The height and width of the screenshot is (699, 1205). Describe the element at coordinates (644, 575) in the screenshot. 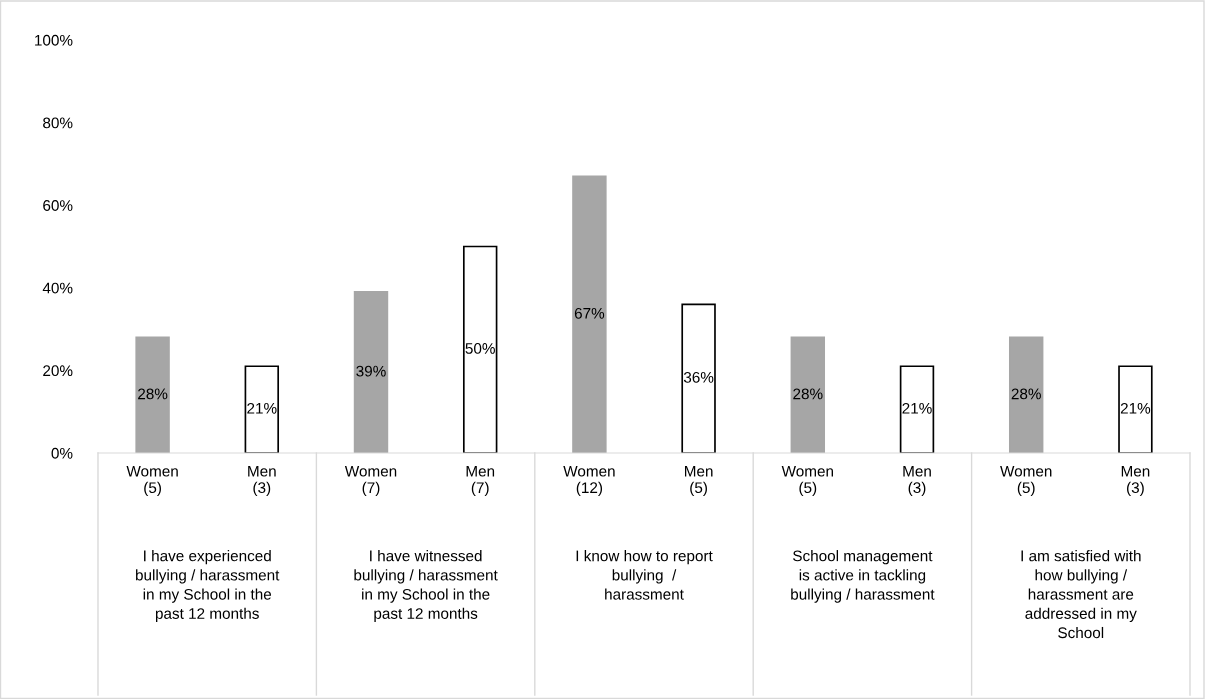

I see `text: I know how to report bullying / harassment` at that location.